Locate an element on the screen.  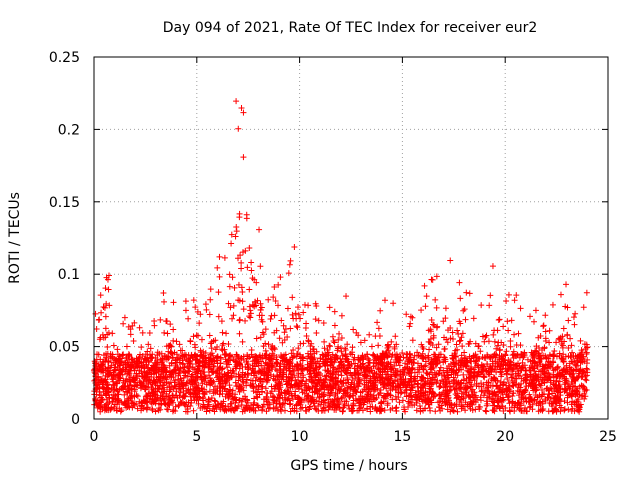
x-tick-label: 15 is located at coordinates (402, 437).